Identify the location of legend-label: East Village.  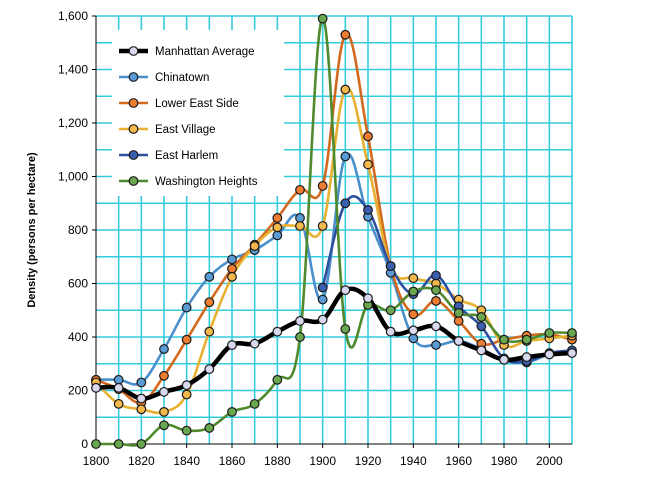
(185, 130).